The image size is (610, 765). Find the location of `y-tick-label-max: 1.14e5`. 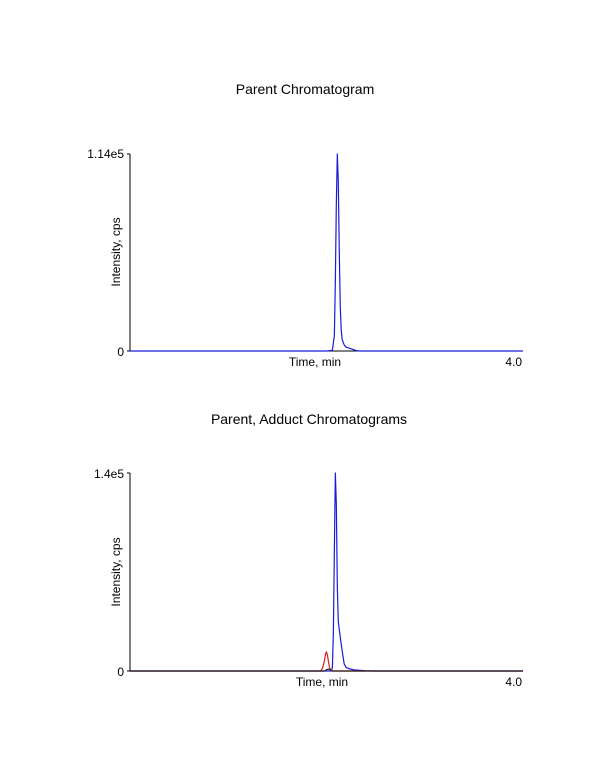

y-tick-label-max: 1.14e5 is located at coordinates (105, 154).